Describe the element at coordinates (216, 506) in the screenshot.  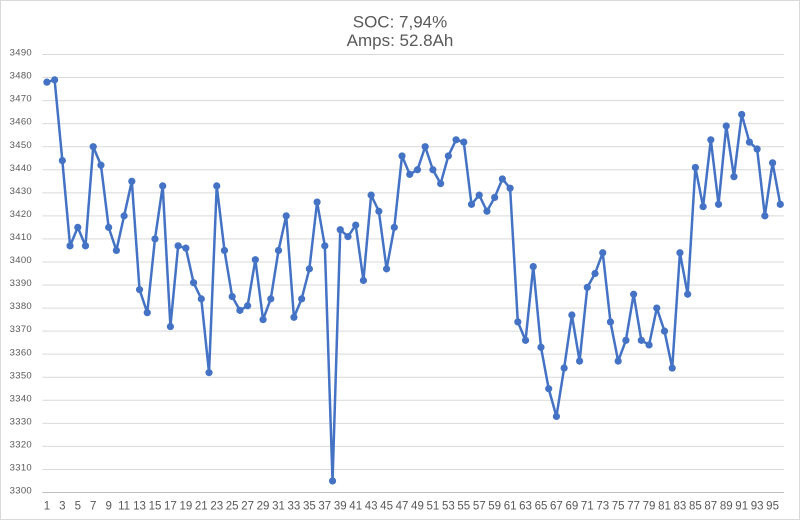
I see `svg-text: 23` at that location.